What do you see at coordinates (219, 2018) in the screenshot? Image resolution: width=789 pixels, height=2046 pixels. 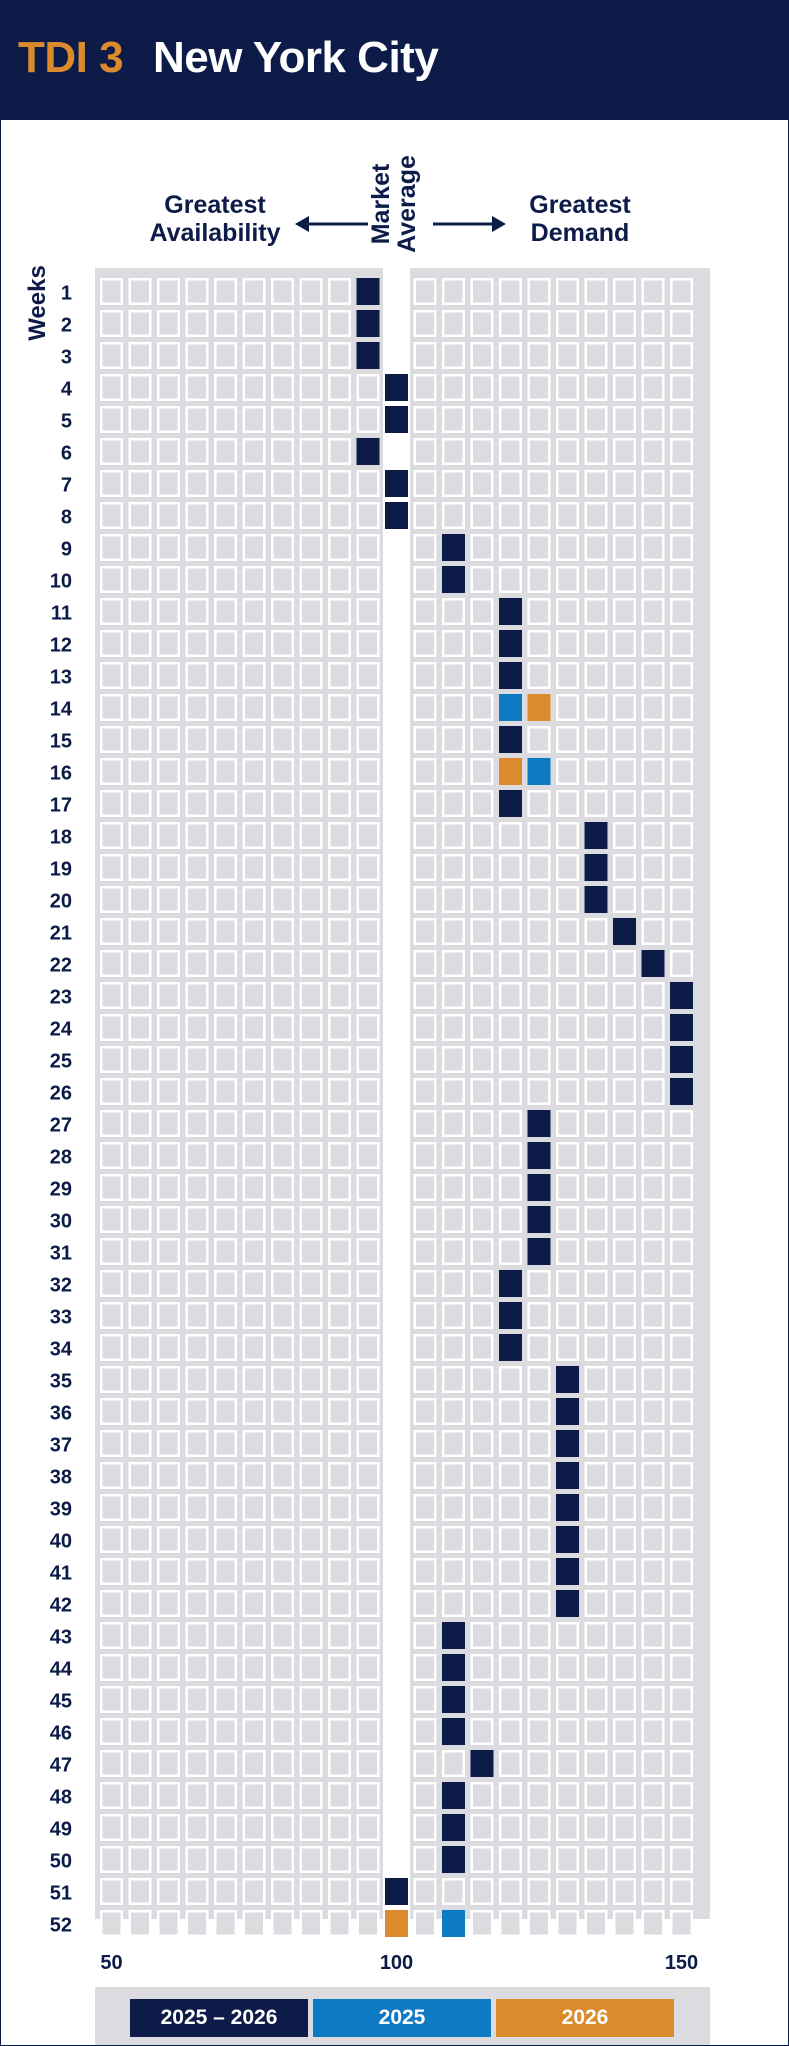 I see `legend-swatch` at bounding box center [219, 2018].